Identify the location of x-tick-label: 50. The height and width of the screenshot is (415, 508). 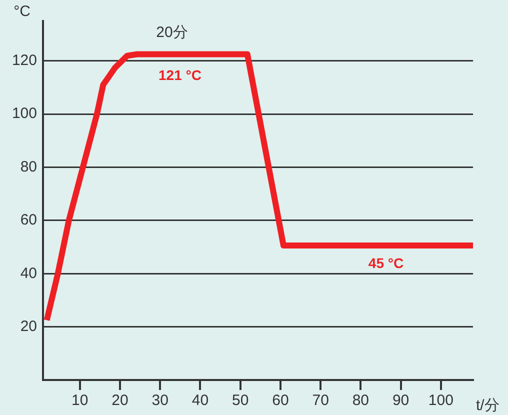
(240, 401).